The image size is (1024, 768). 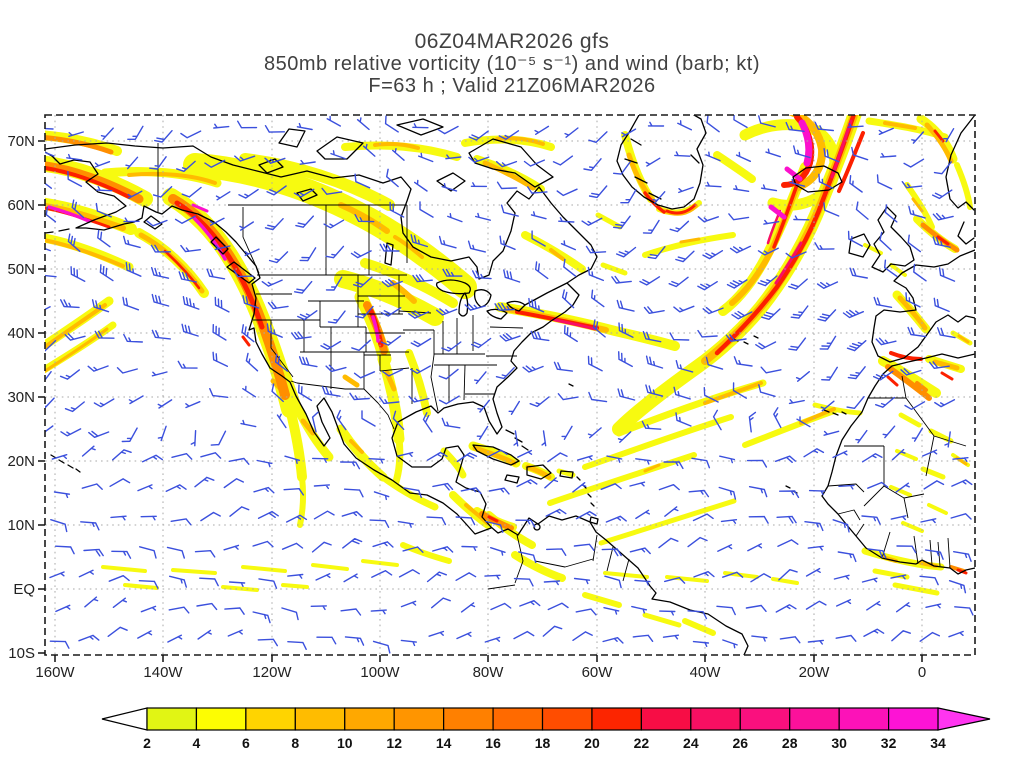 I want to click on colorbar-tick-label: 4, so click(x=197, y=743).